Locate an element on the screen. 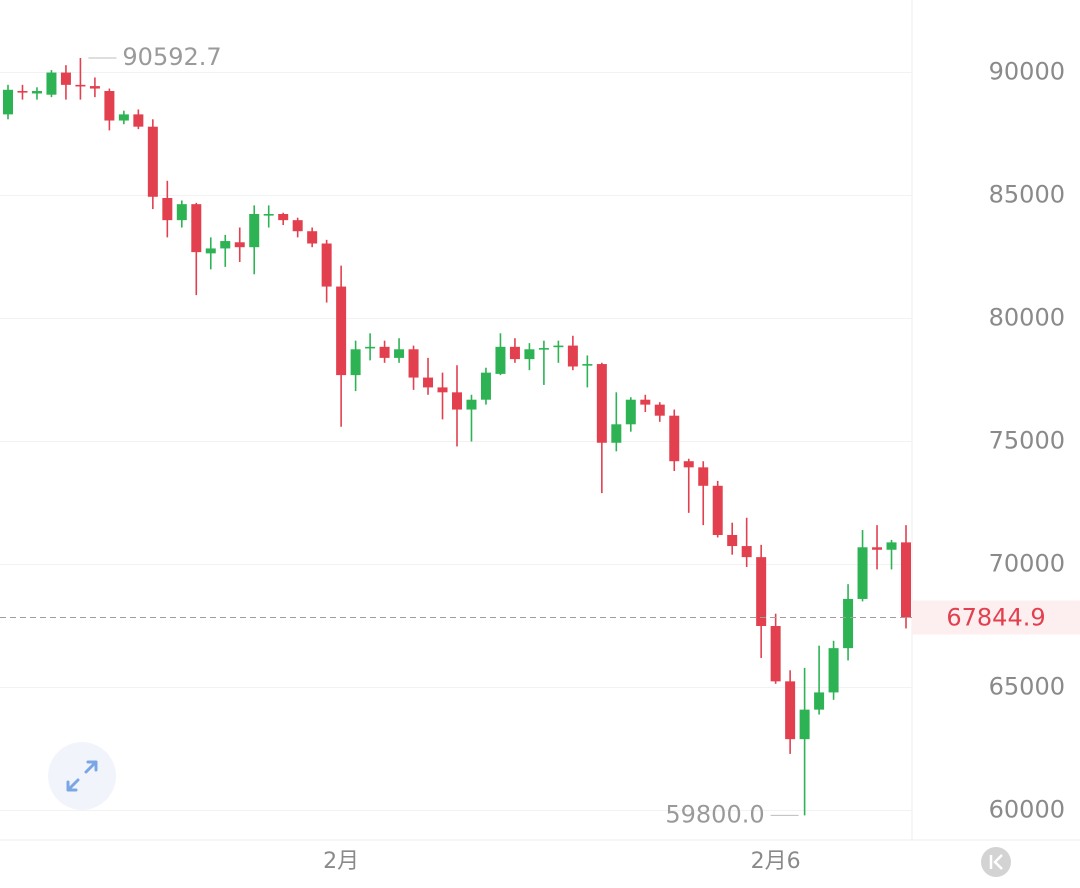 This screenshot has width=1080, height=888. annotation-label: 59800.0 is located at coordinates (714, 814).